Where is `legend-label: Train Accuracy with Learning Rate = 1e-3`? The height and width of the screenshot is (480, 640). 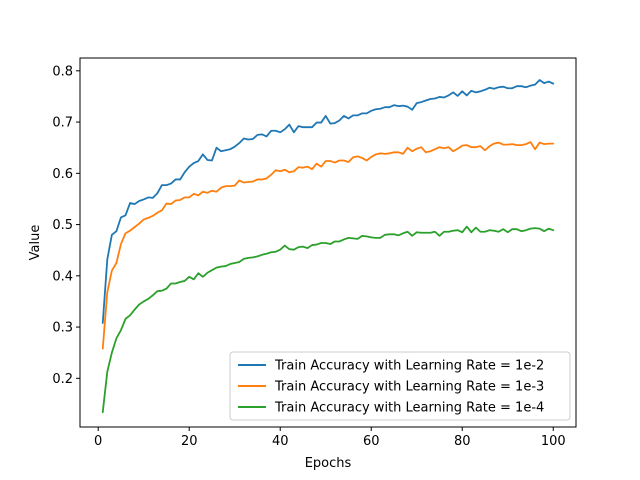
legend-label: Train Accuracy with Learning Rate = 1e-3 is located at coordinates (409, 387).